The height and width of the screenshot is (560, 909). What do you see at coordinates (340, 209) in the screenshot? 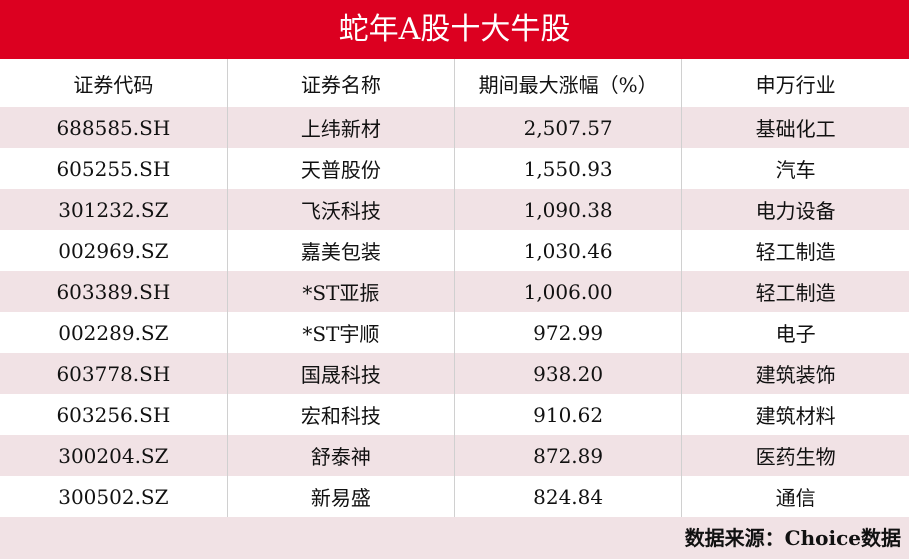
I see `cell-name: 飞沃科技` at bounding box center [340, 209].